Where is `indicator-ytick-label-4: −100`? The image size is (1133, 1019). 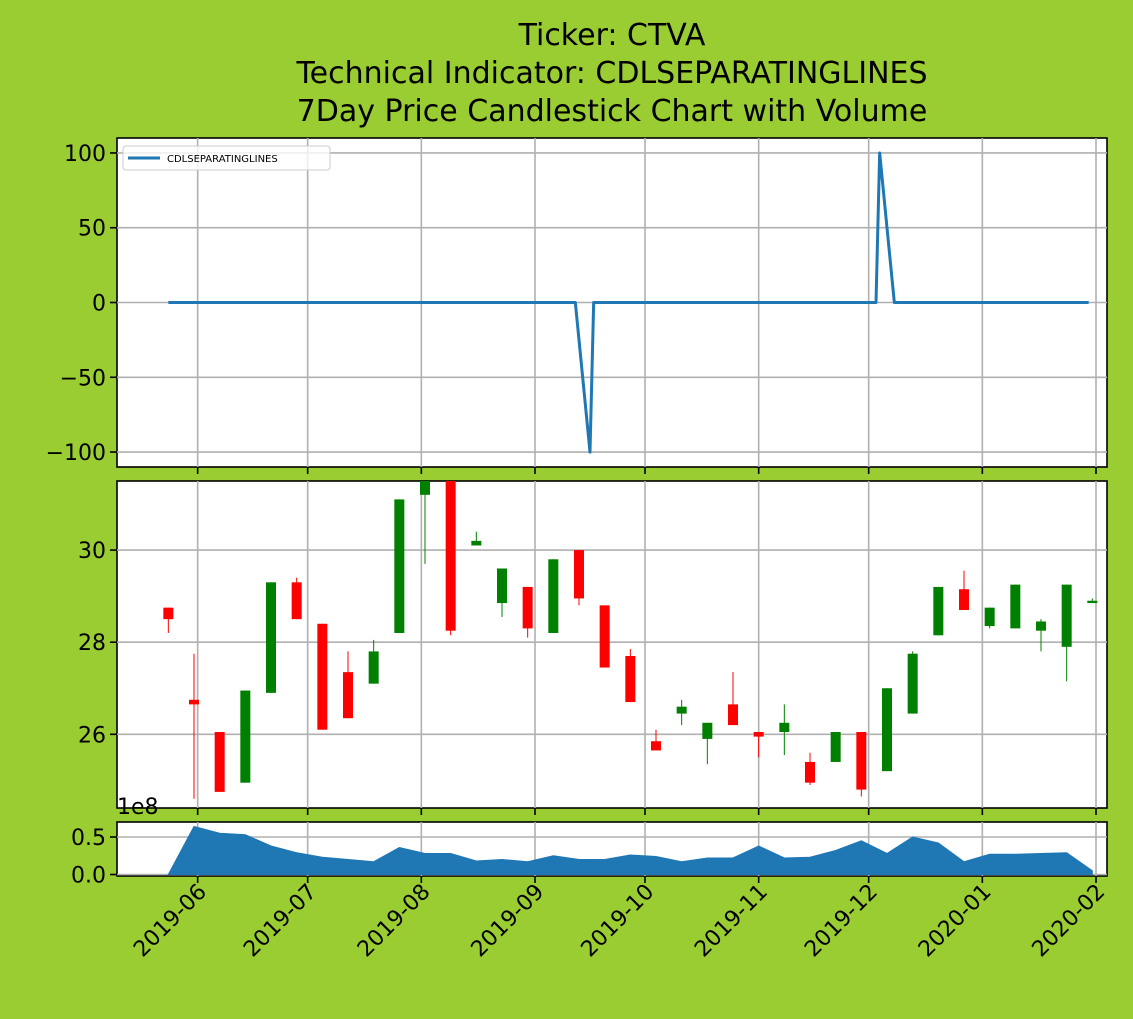
indicator-ytick-label-4: −100 is located at coordinates (76, 453).